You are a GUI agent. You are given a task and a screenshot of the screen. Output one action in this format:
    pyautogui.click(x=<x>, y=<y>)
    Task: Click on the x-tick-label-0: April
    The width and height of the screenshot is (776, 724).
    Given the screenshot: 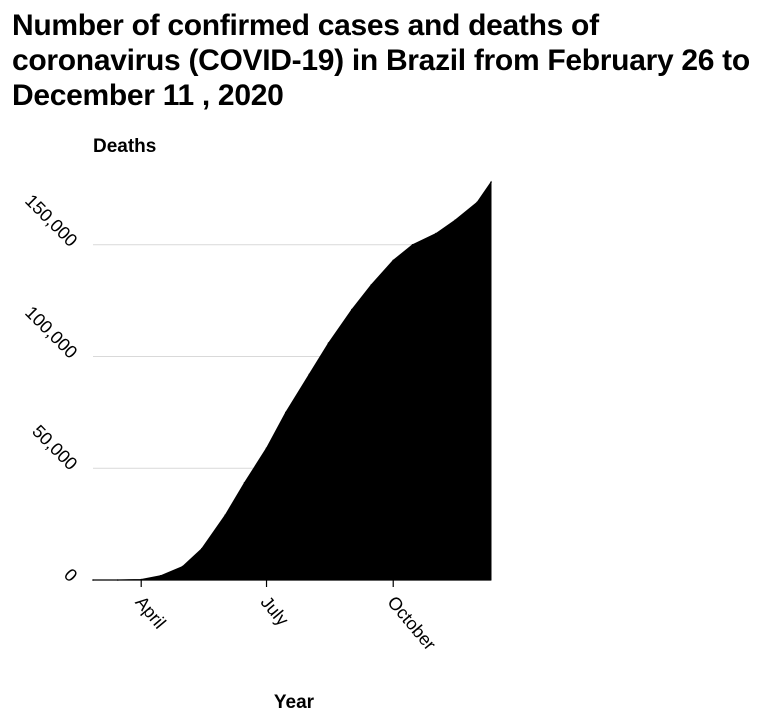 What is the action you would take?
    pyautogui.click(x=150, y=612)
    